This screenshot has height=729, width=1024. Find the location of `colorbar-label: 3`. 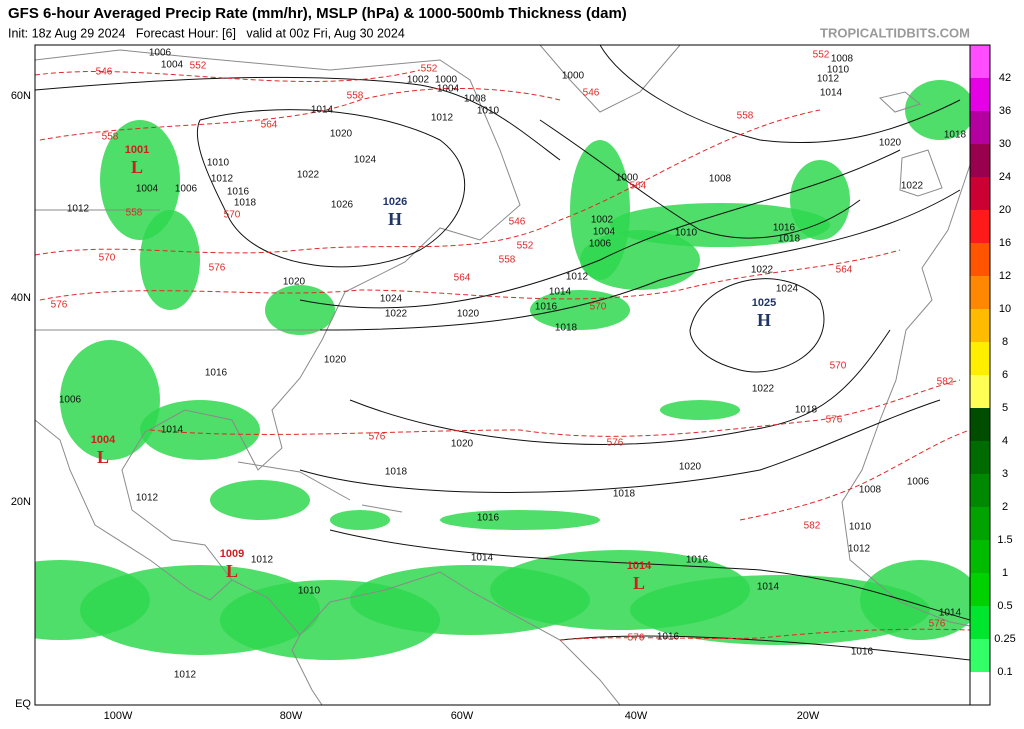

colorbar-label: 3 is located at coordinates (1005, 474).